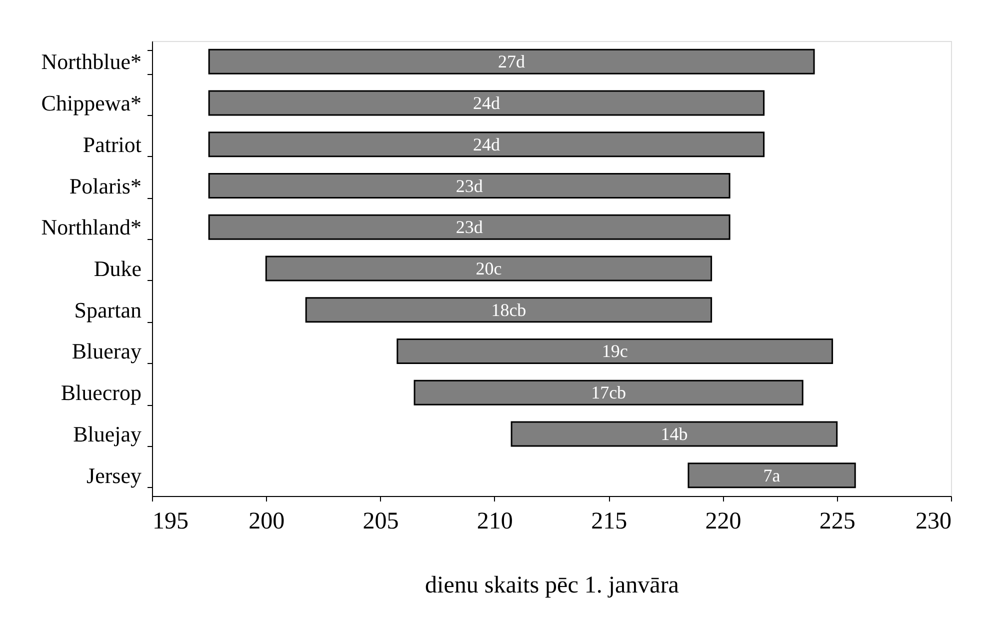 The width and height of the screenshot is (994, 620). I want to click on data-label: 18cb, so click(508, 310).